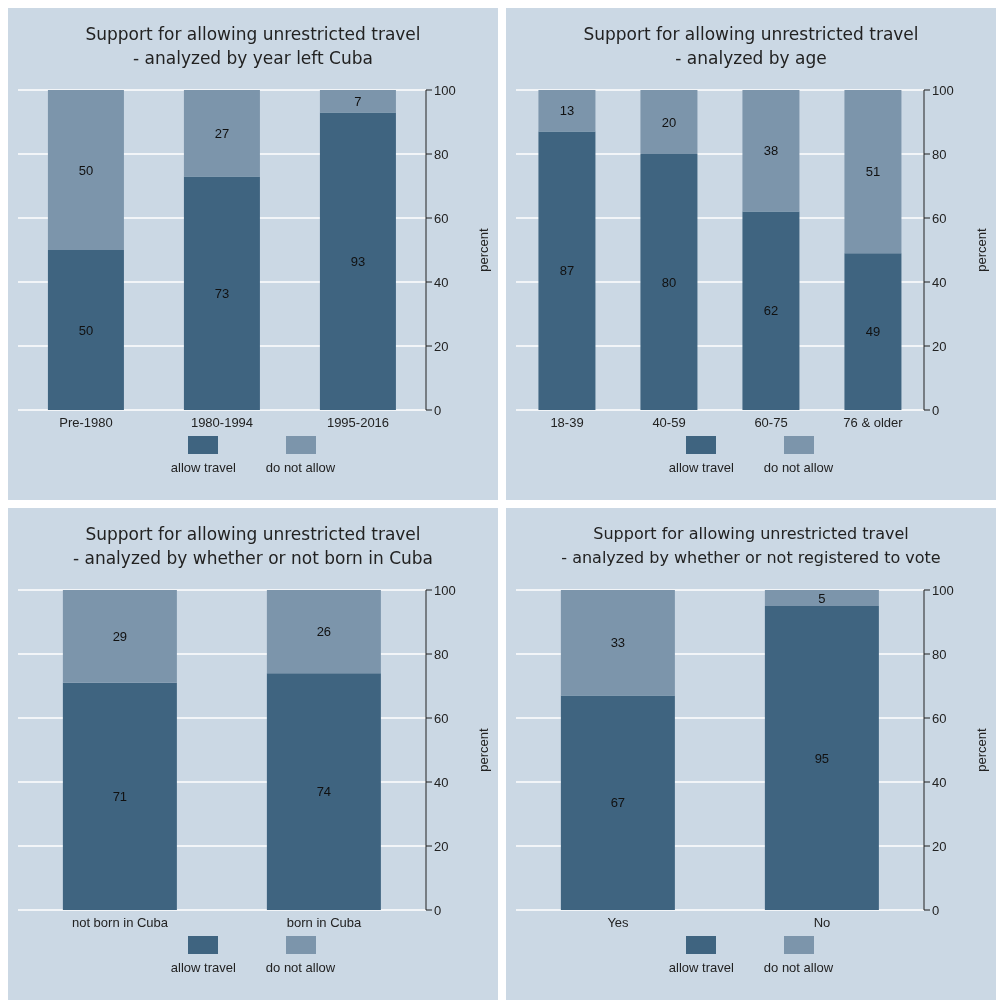 This screenshot has width=1005, height=1008. I want to click on x-tick-label: No, so click(822, 923).